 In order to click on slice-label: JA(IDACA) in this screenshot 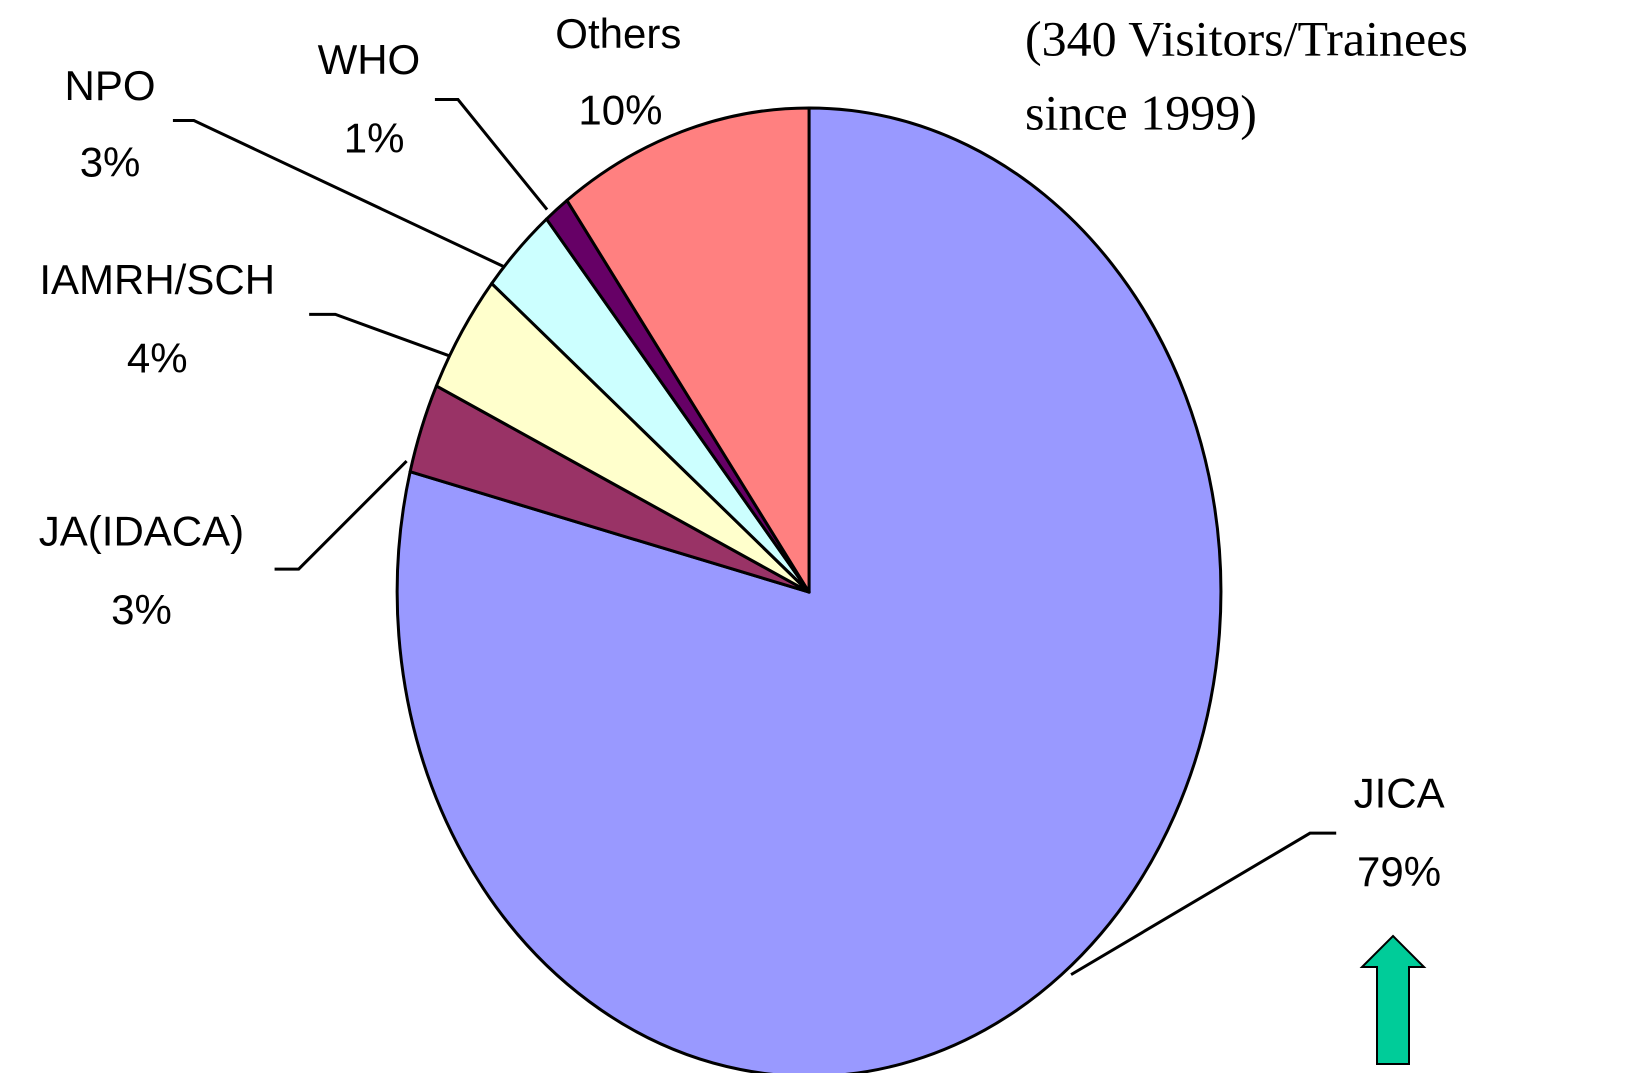, I will do `click(141, 531)`.